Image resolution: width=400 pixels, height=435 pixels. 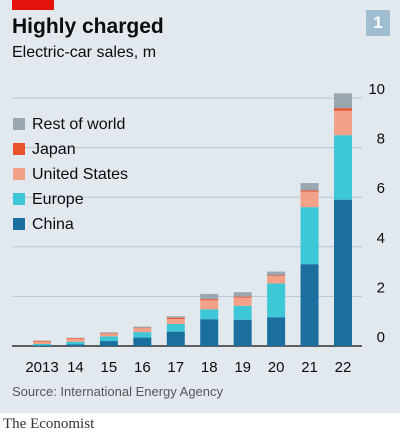 What do you see at coordinates (209, 367) in the screenshot?
I see `x-tick-label: 18` at bounding box center [209, 367].